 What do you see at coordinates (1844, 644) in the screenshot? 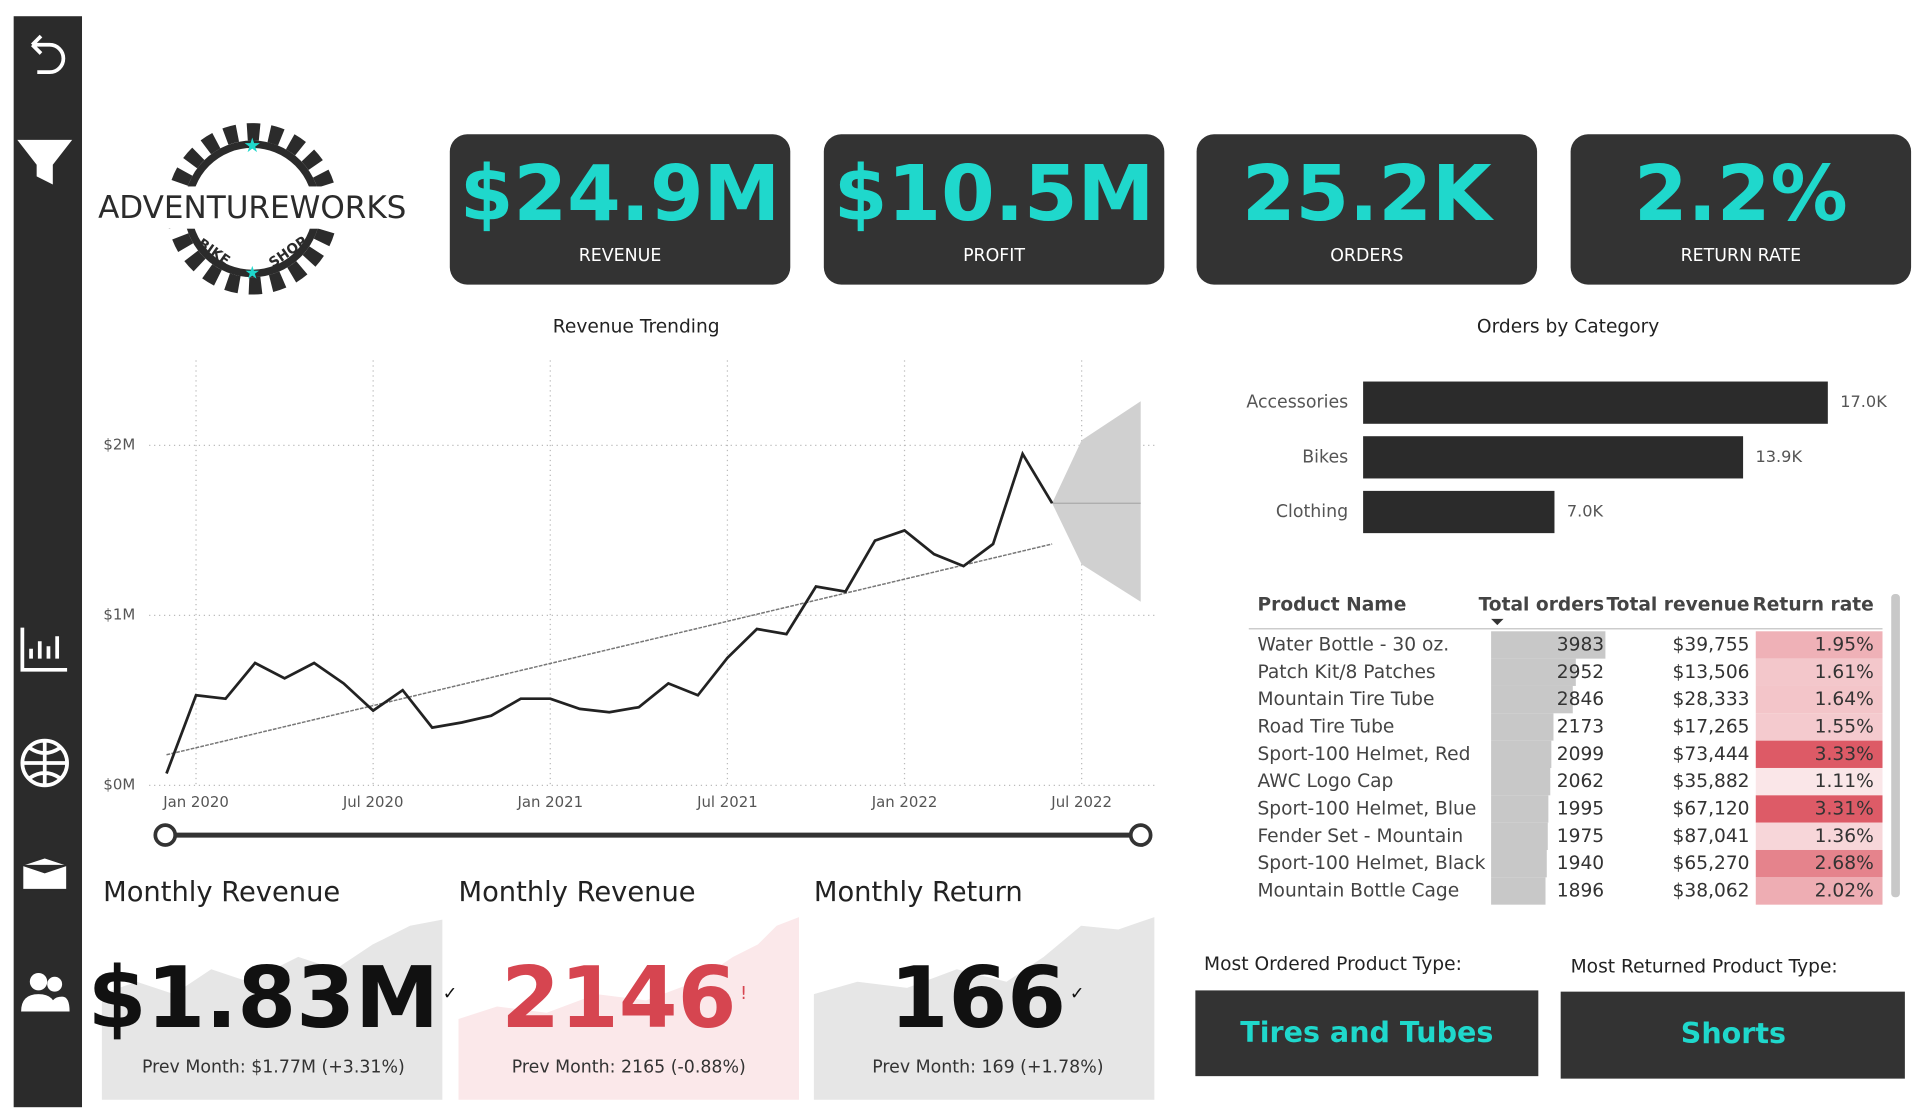
I see `return-rate: 1.95%` at bounding box center [1844, 644].